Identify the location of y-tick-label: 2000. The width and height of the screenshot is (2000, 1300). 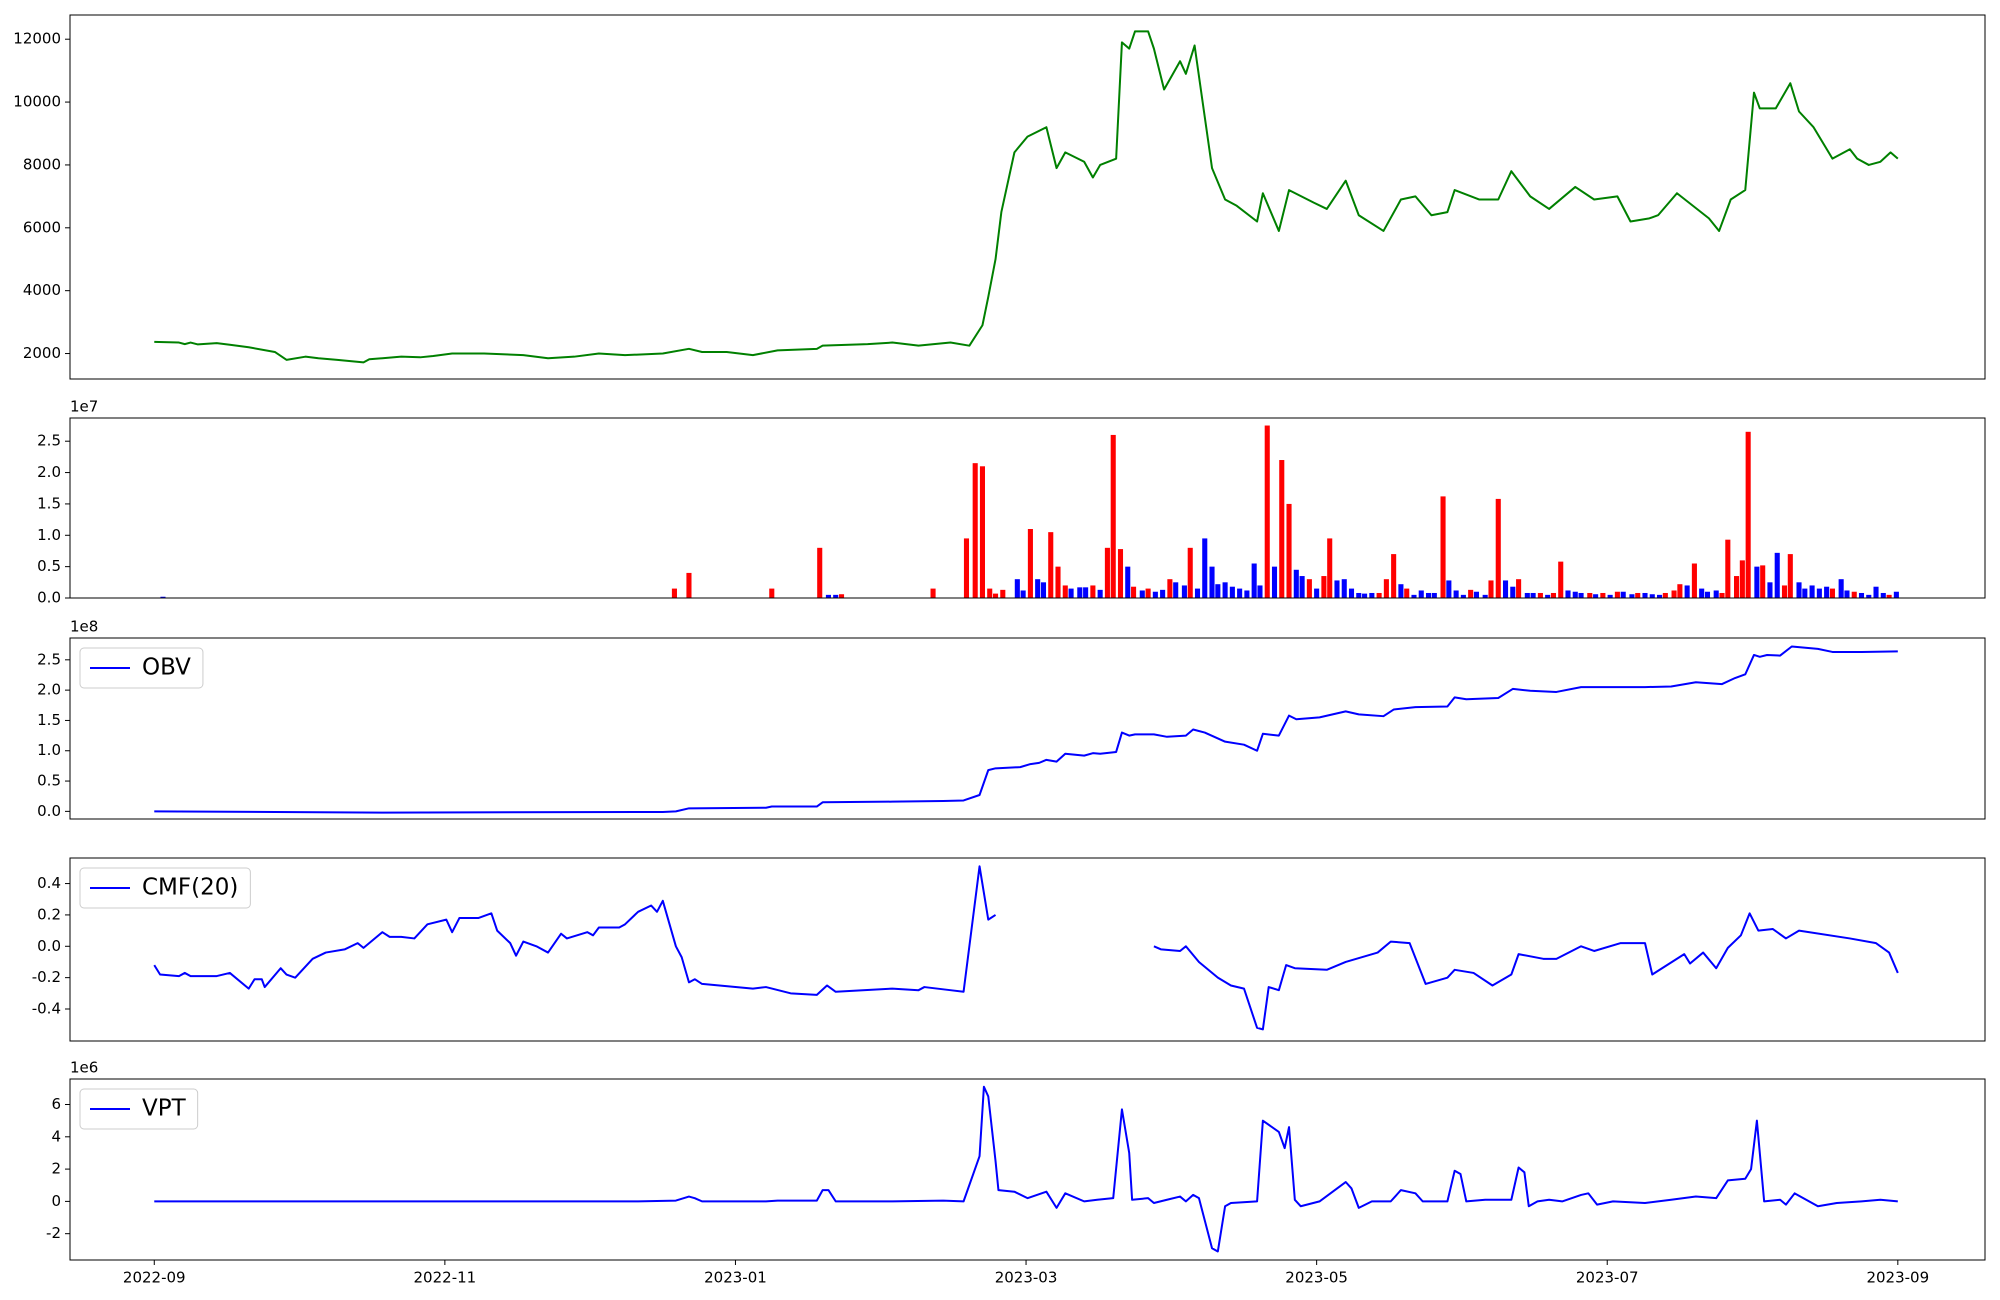
(42, 353).